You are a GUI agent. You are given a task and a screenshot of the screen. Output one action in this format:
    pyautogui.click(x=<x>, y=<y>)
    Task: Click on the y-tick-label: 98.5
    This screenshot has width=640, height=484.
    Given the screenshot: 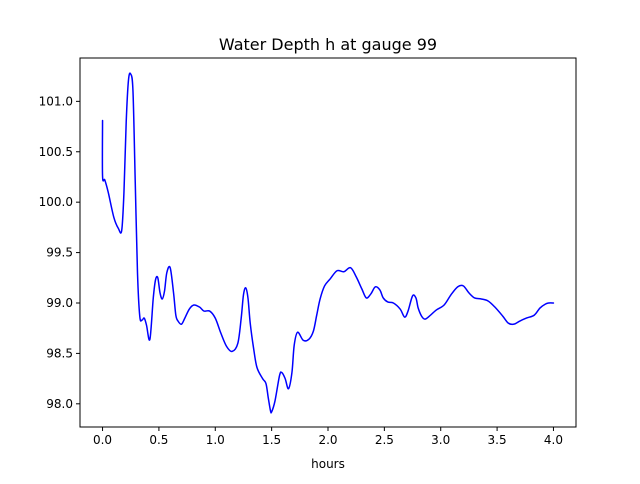 What is the action you would take?
    pyautogui.click(x=59, y=353)
    